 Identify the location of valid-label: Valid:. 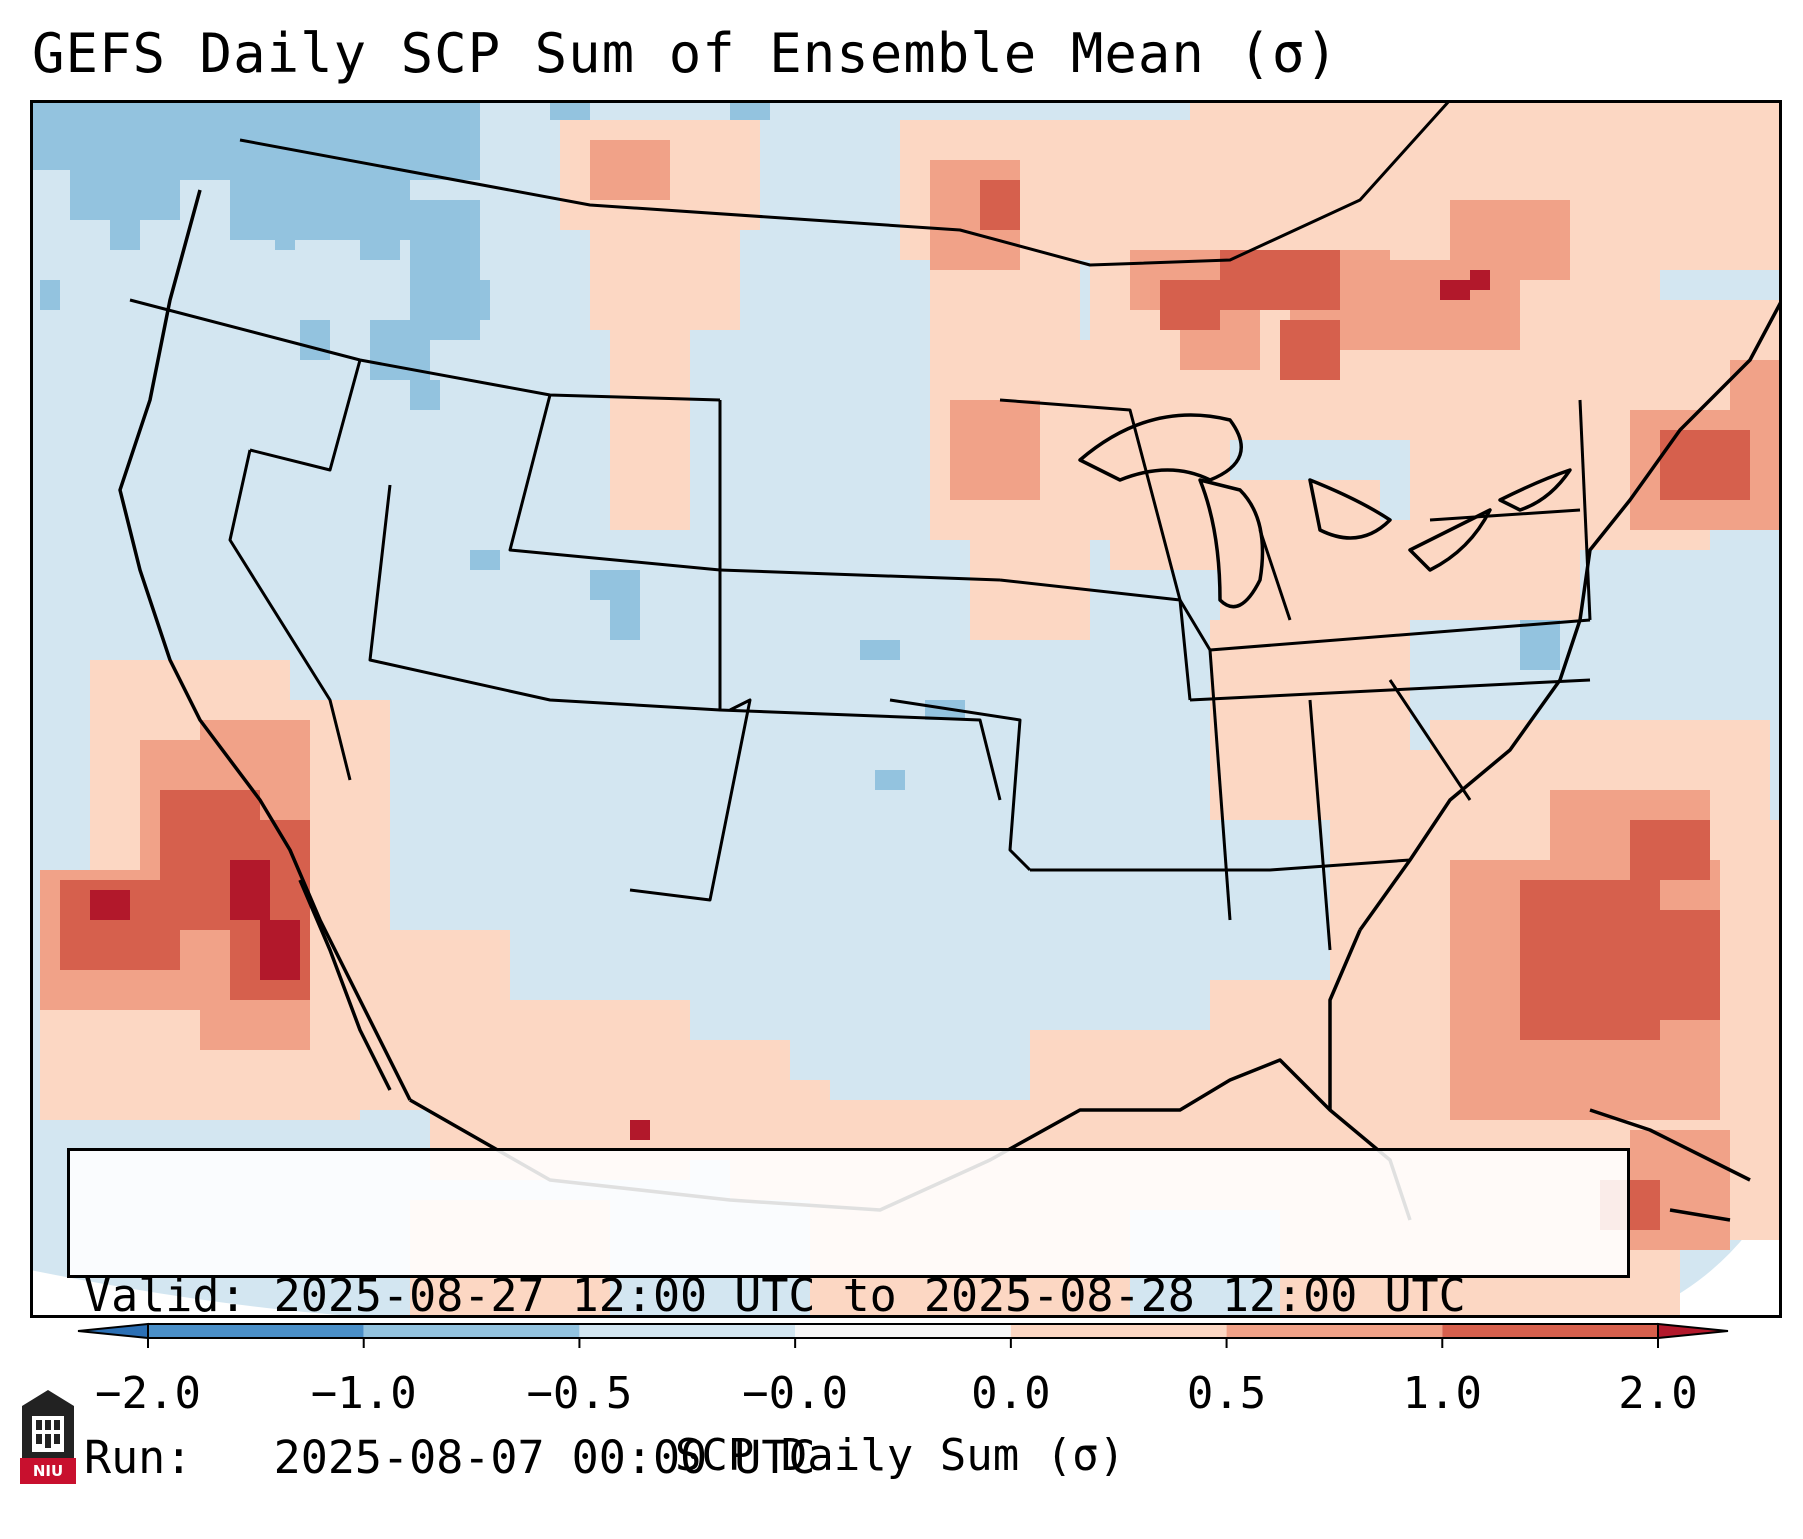
(165, 1295).